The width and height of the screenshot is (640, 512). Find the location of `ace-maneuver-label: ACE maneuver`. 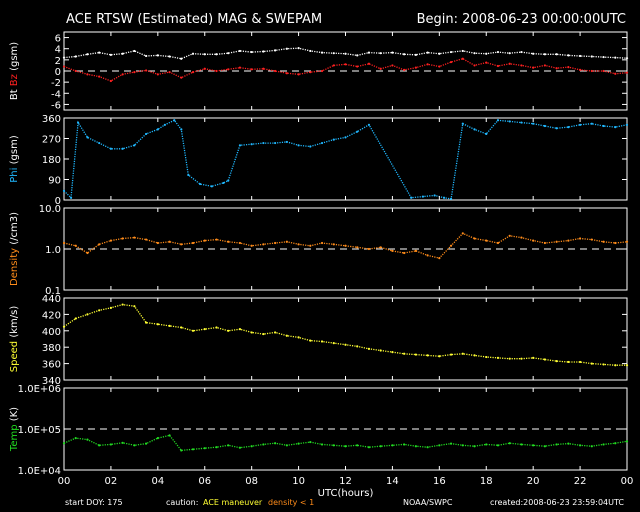

ace-maneuver-label: ACE maneuver is located at coordinates (233, 502).